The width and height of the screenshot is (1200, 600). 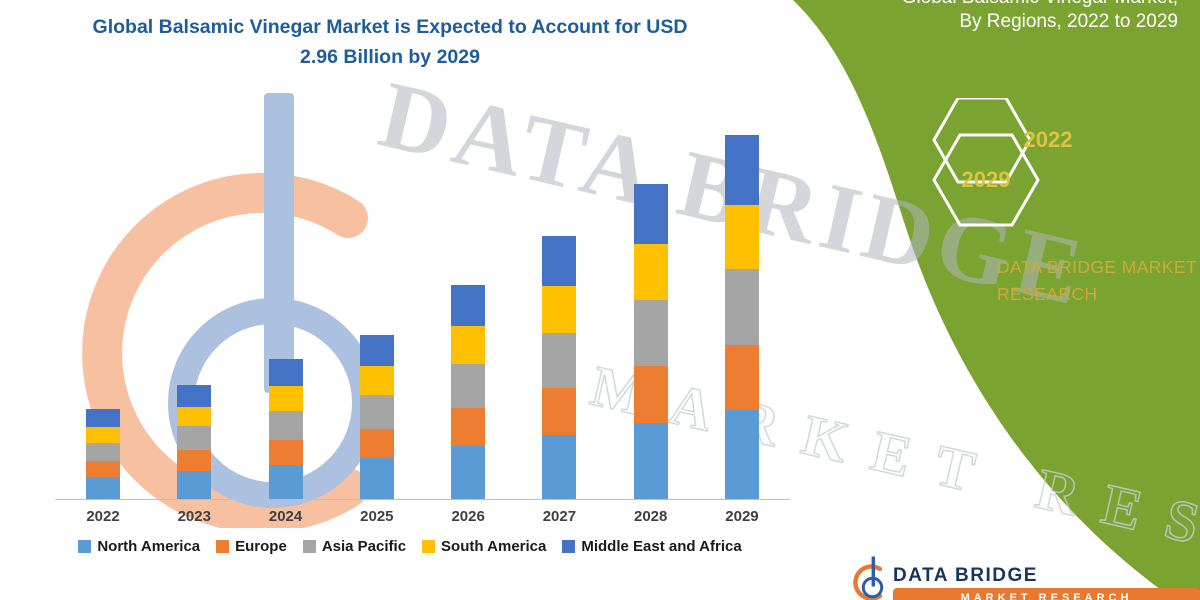 I want to click on bar-column-2025: 2025, so click(x=377, y=430).